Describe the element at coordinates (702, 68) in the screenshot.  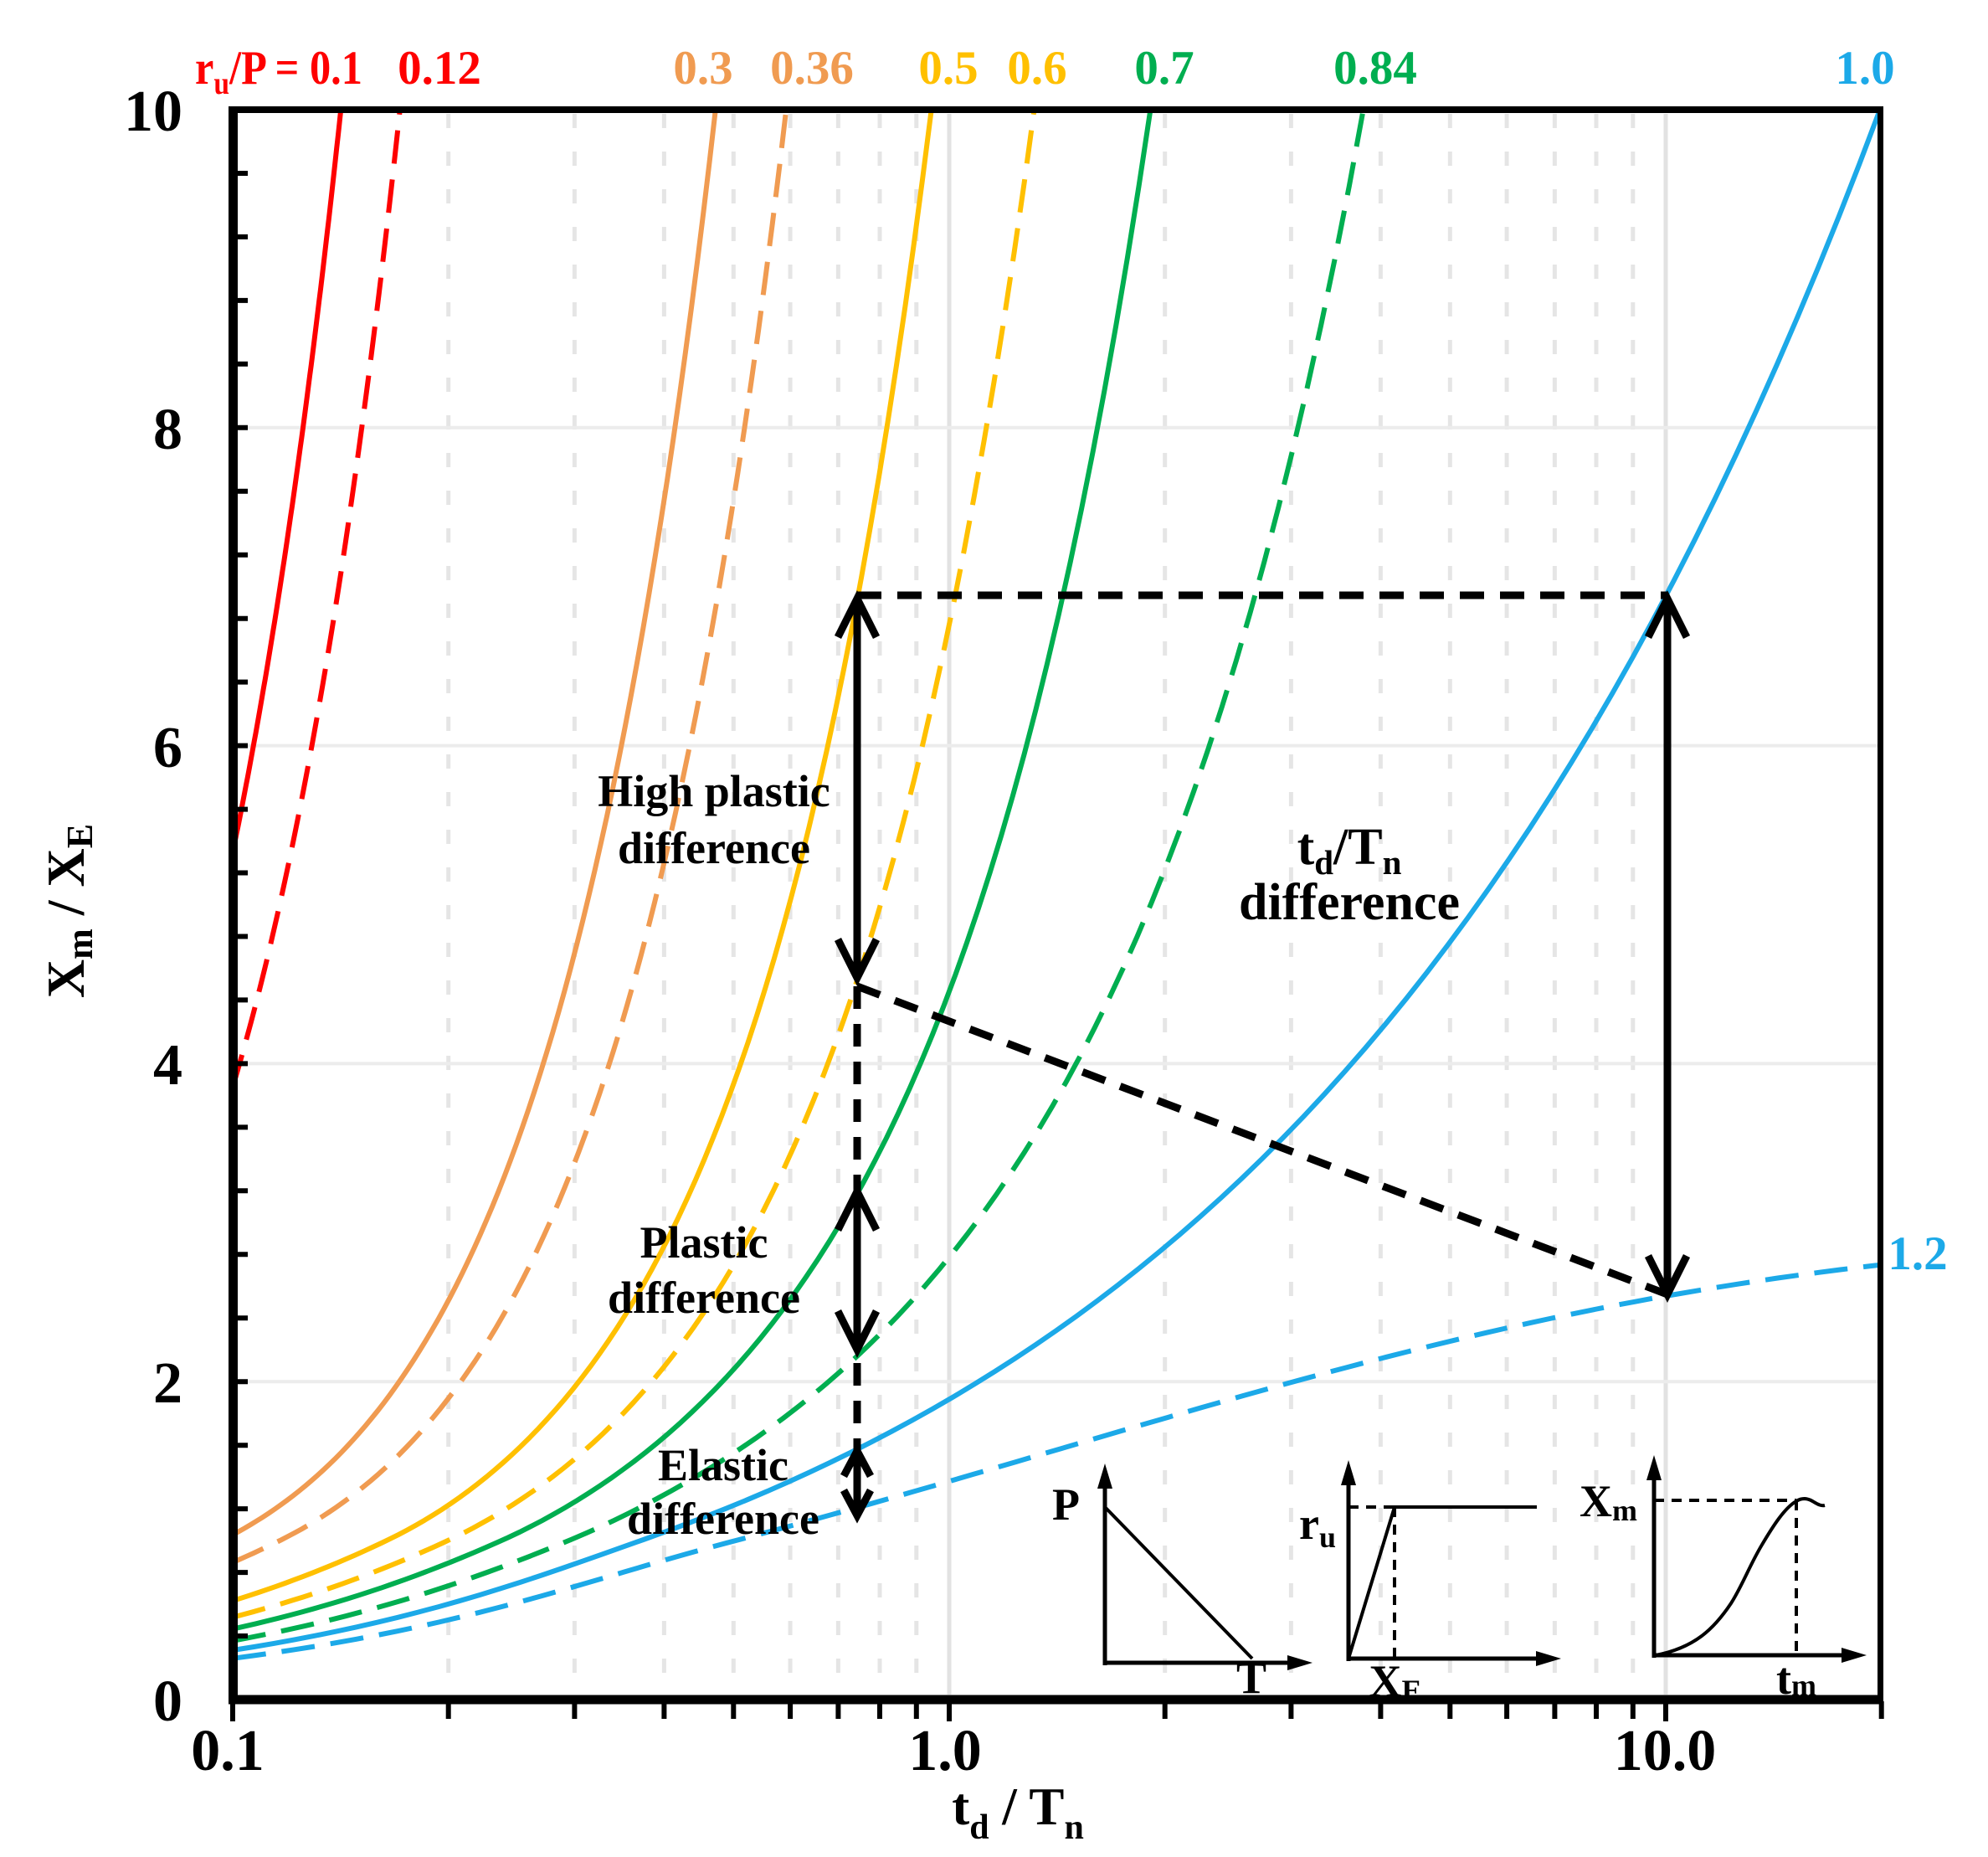
I see `svg-text: 0.3` at that location.